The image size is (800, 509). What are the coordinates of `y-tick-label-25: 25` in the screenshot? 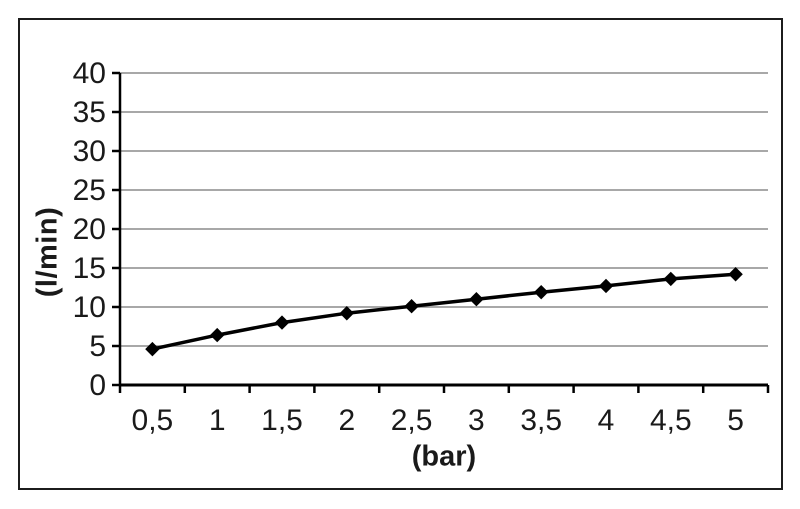 It's located at (89, 190).